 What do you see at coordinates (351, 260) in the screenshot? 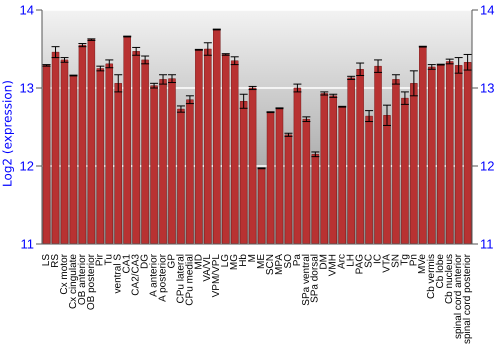
I see `x-tick-label: LH` at bounding box center [351, 260].